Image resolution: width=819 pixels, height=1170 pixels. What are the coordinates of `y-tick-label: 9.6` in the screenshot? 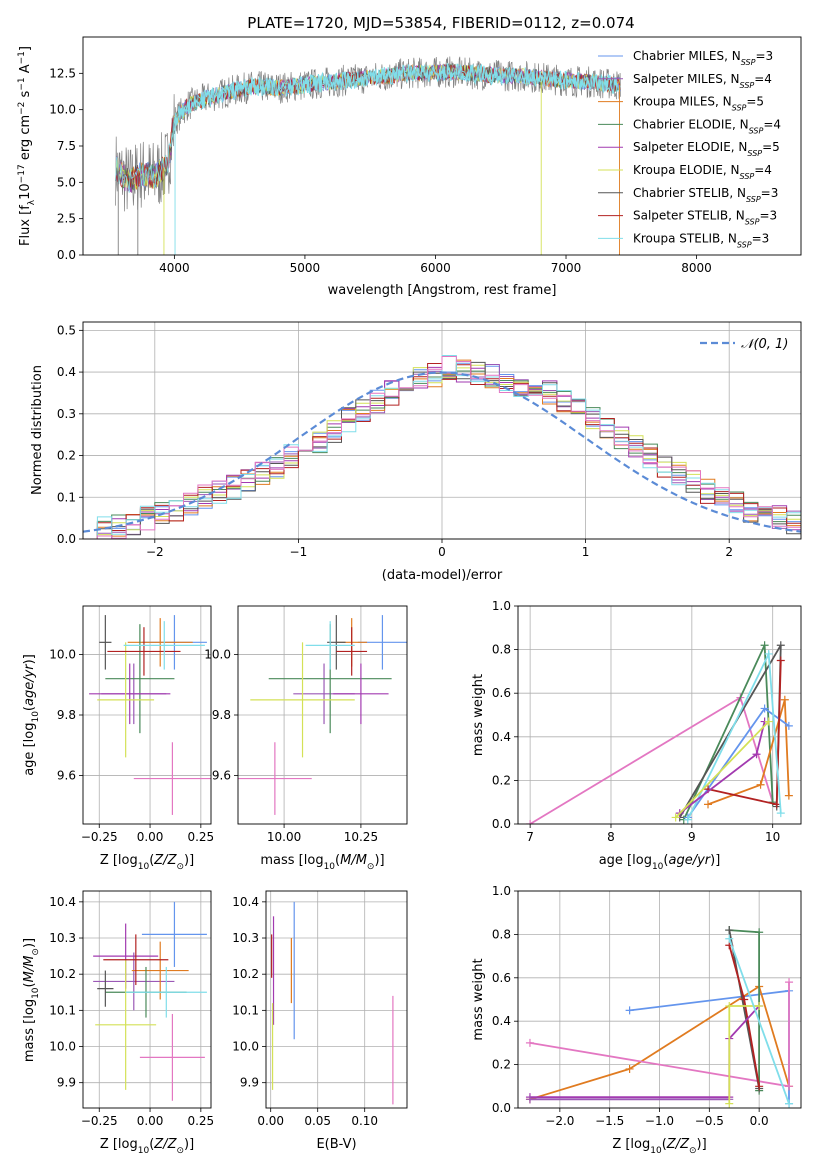 It's located at (221, 776).